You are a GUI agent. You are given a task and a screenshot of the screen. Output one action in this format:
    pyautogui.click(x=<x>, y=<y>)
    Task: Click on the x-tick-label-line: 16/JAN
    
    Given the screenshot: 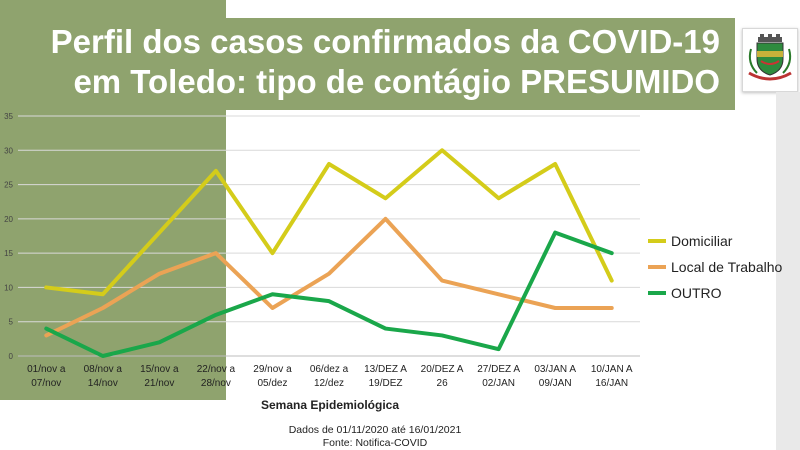 What is the action you would take?
    pyautogui.click(x=611, y=383)
    